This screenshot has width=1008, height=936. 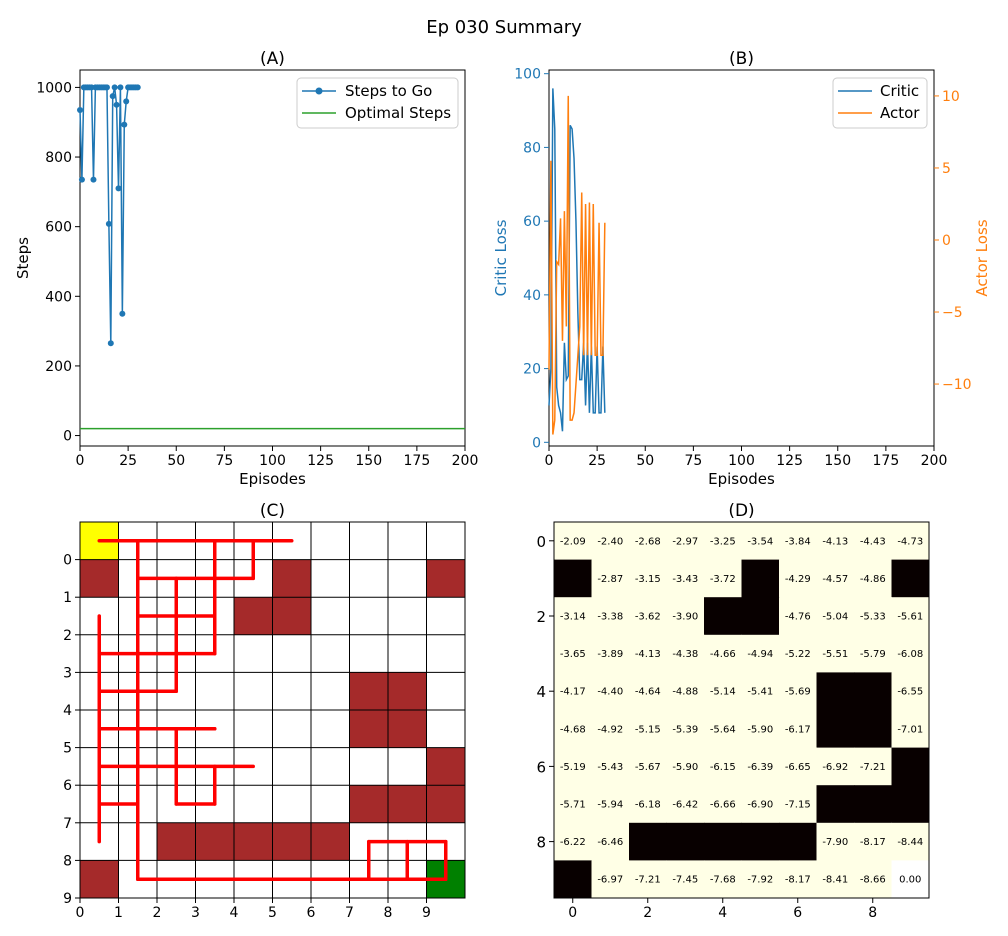 I want to click on heatmap-value-label: -3.54, so click(x=760, y=541).